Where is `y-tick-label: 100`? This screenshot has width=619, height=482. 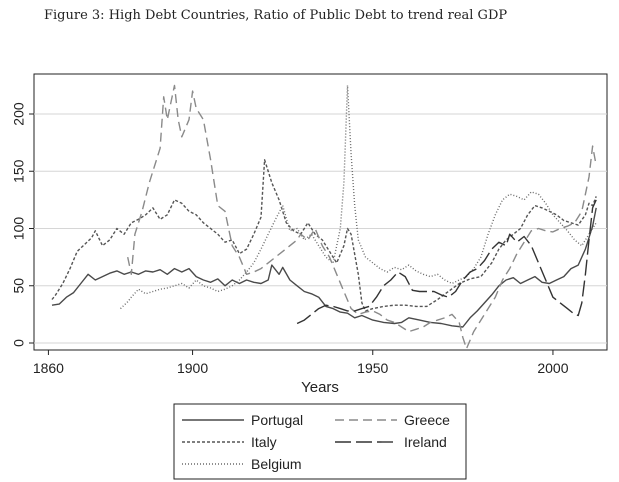 y-tick-label: 100 is located at coordinates (19, 229).